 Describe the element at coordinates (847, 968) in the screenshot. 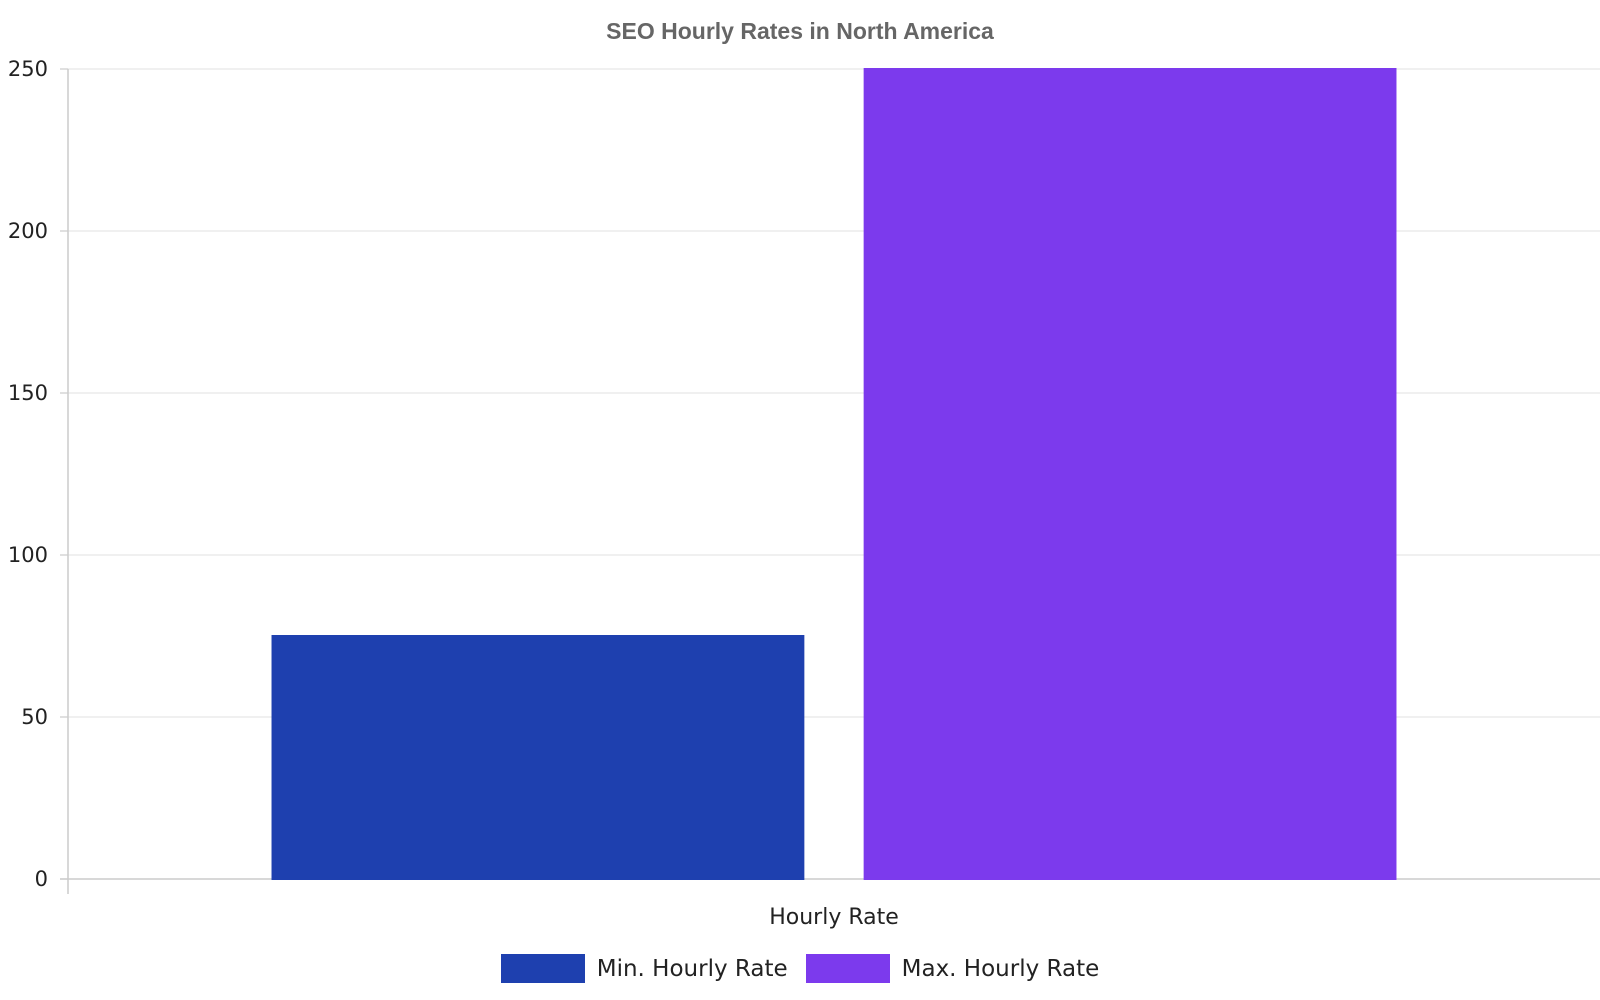

I see `legend-swatch-max` at that location.